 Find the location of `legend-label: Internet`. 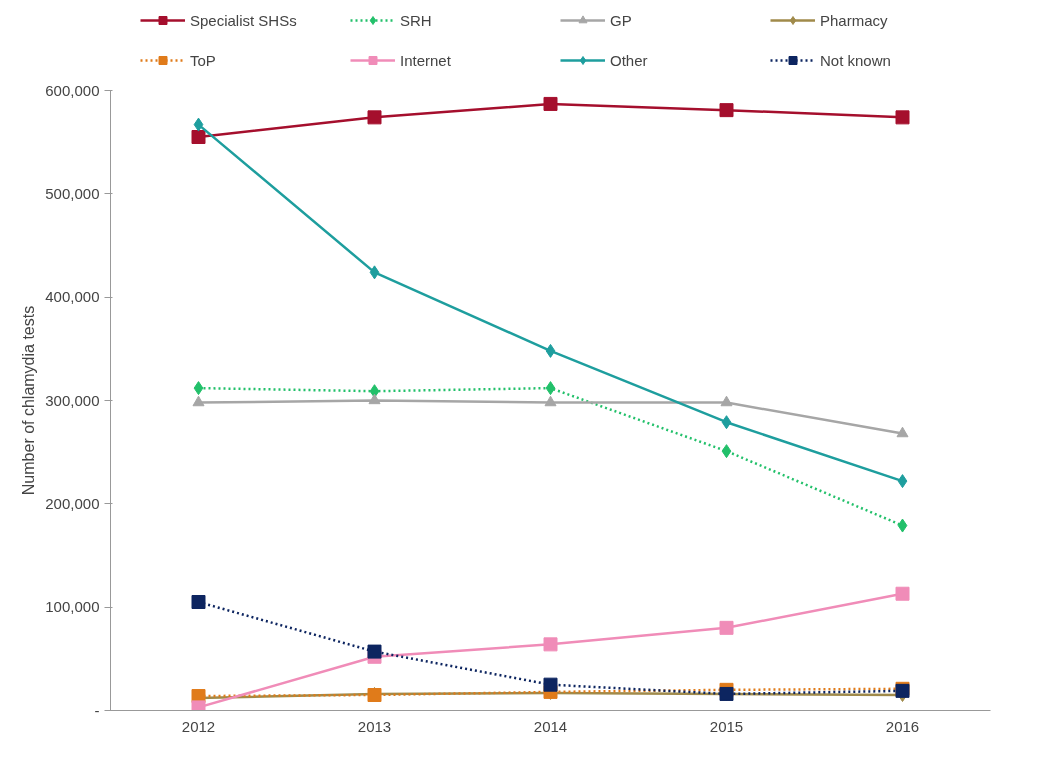

legend-label: Internet is located at coordinates (426, 60).